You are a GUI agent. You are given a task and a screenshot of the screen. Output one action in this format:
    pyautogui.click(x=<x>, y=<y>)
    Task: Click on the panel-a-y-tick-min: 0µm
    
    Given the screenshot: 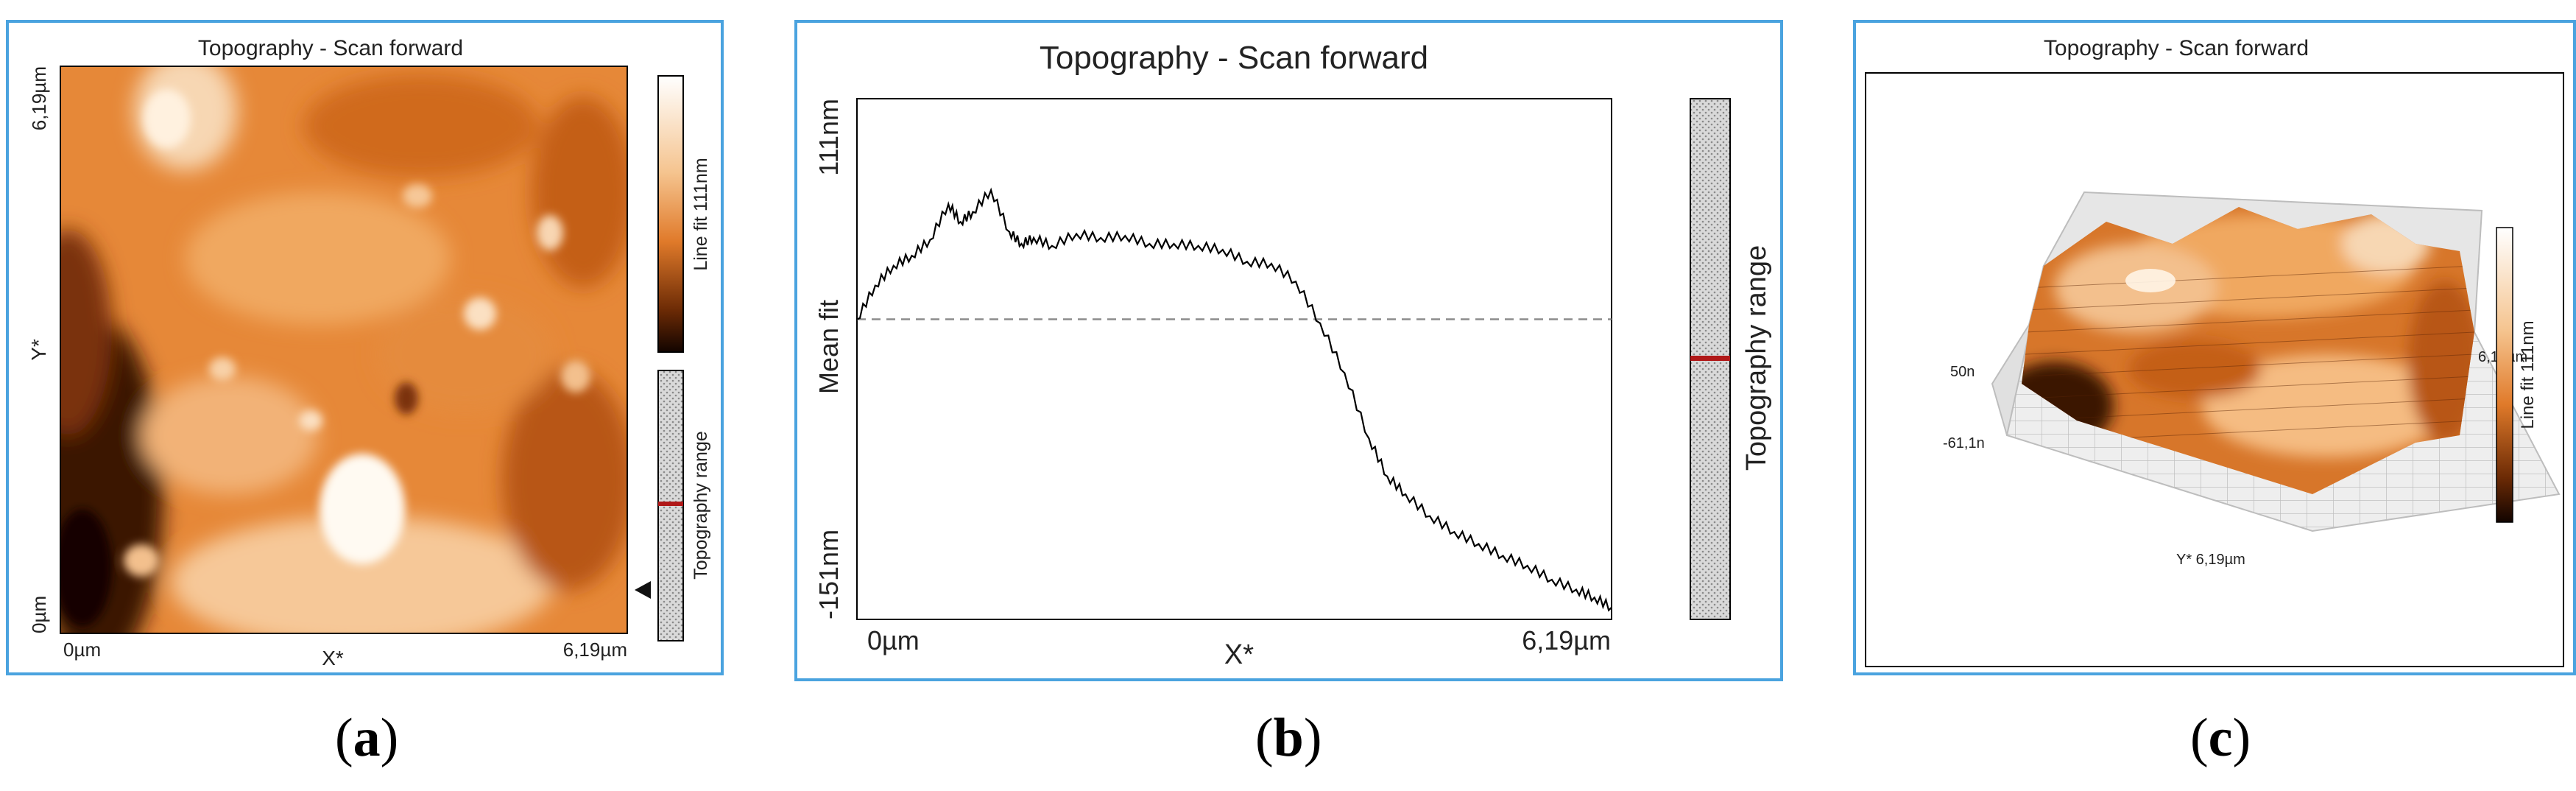 What is the action you would take?
    pyautogui.click(x=39, y=614)
    